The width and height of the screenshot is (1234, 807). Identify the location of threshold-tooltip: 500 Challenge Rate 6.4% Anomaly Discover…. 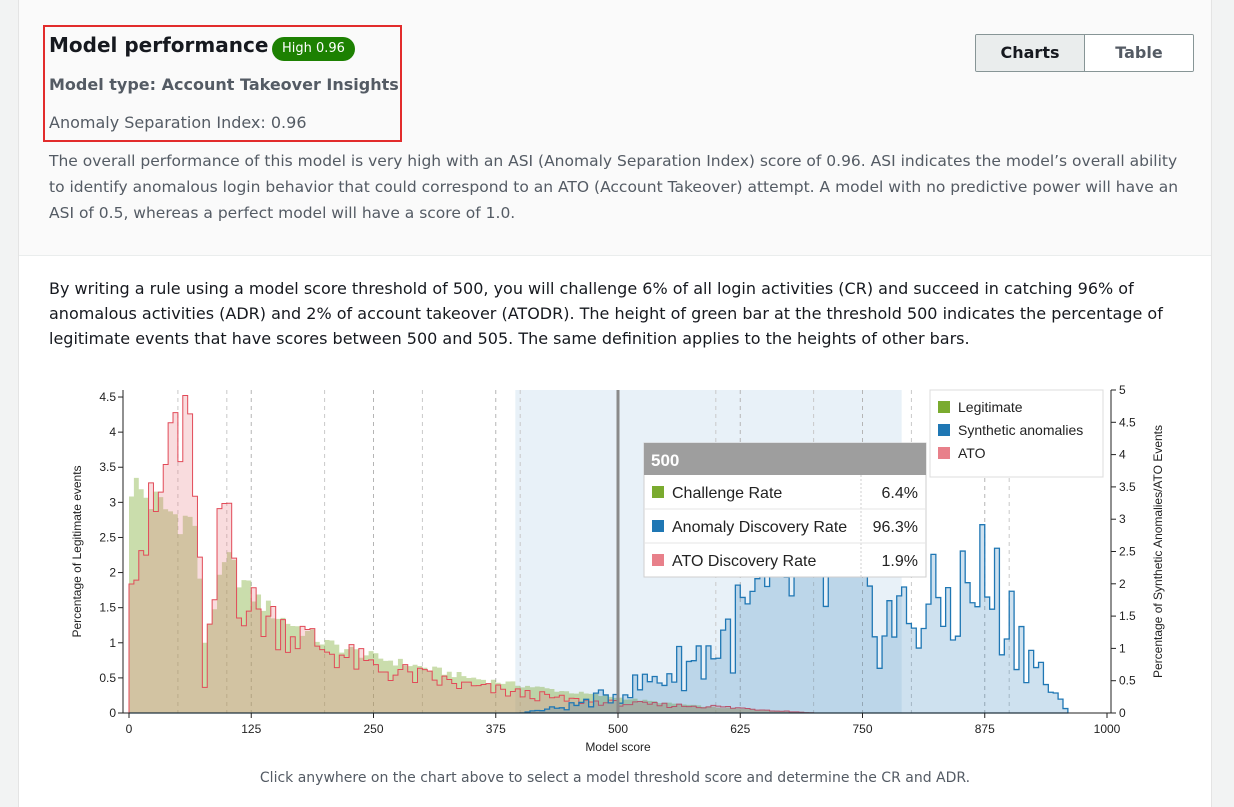
(785, 510).